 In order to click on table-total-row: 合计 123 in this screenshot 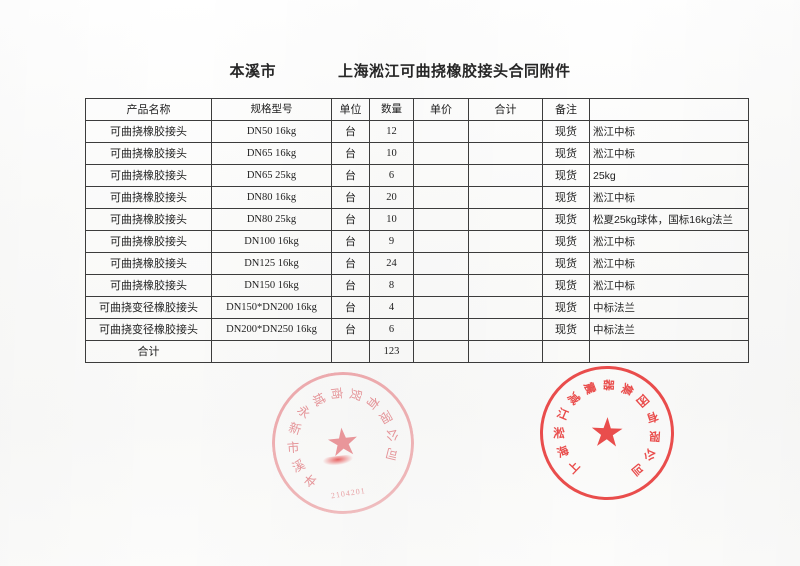, I will do `click(417, 351)`.